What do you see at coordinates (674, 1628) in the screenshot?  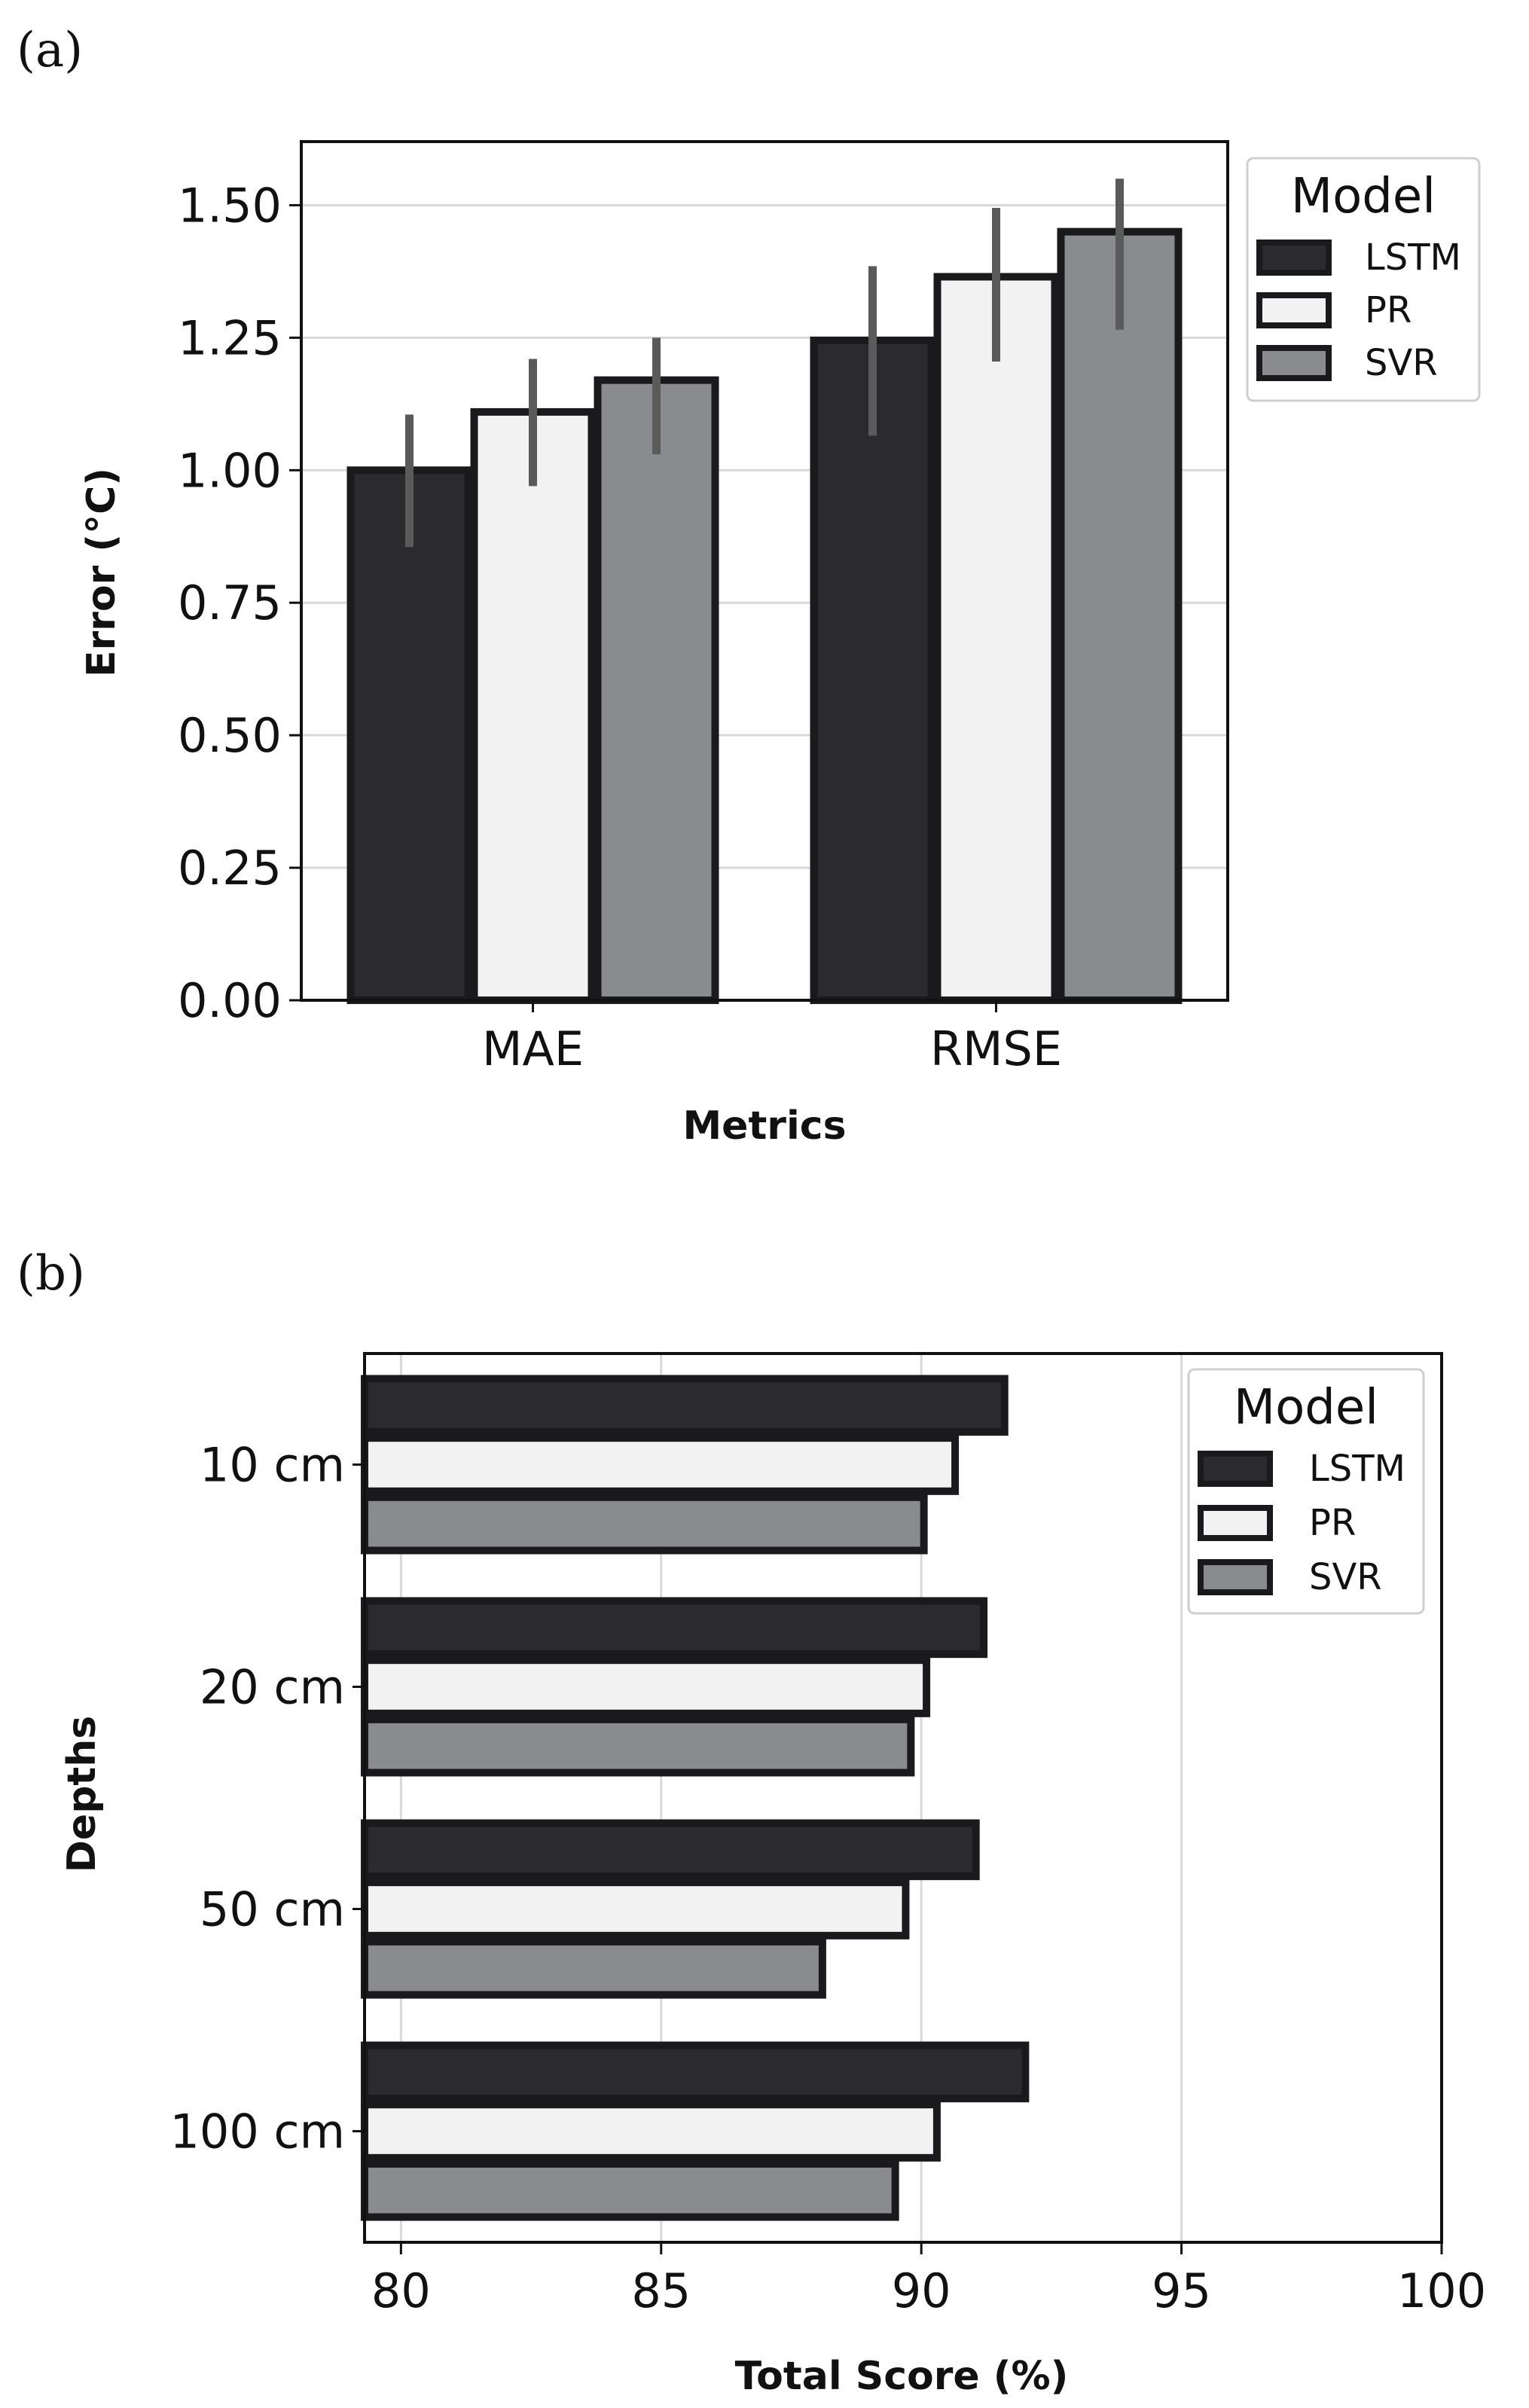 I see `b-bar-20-cm-lstm` at bounding box center [674, 1628].